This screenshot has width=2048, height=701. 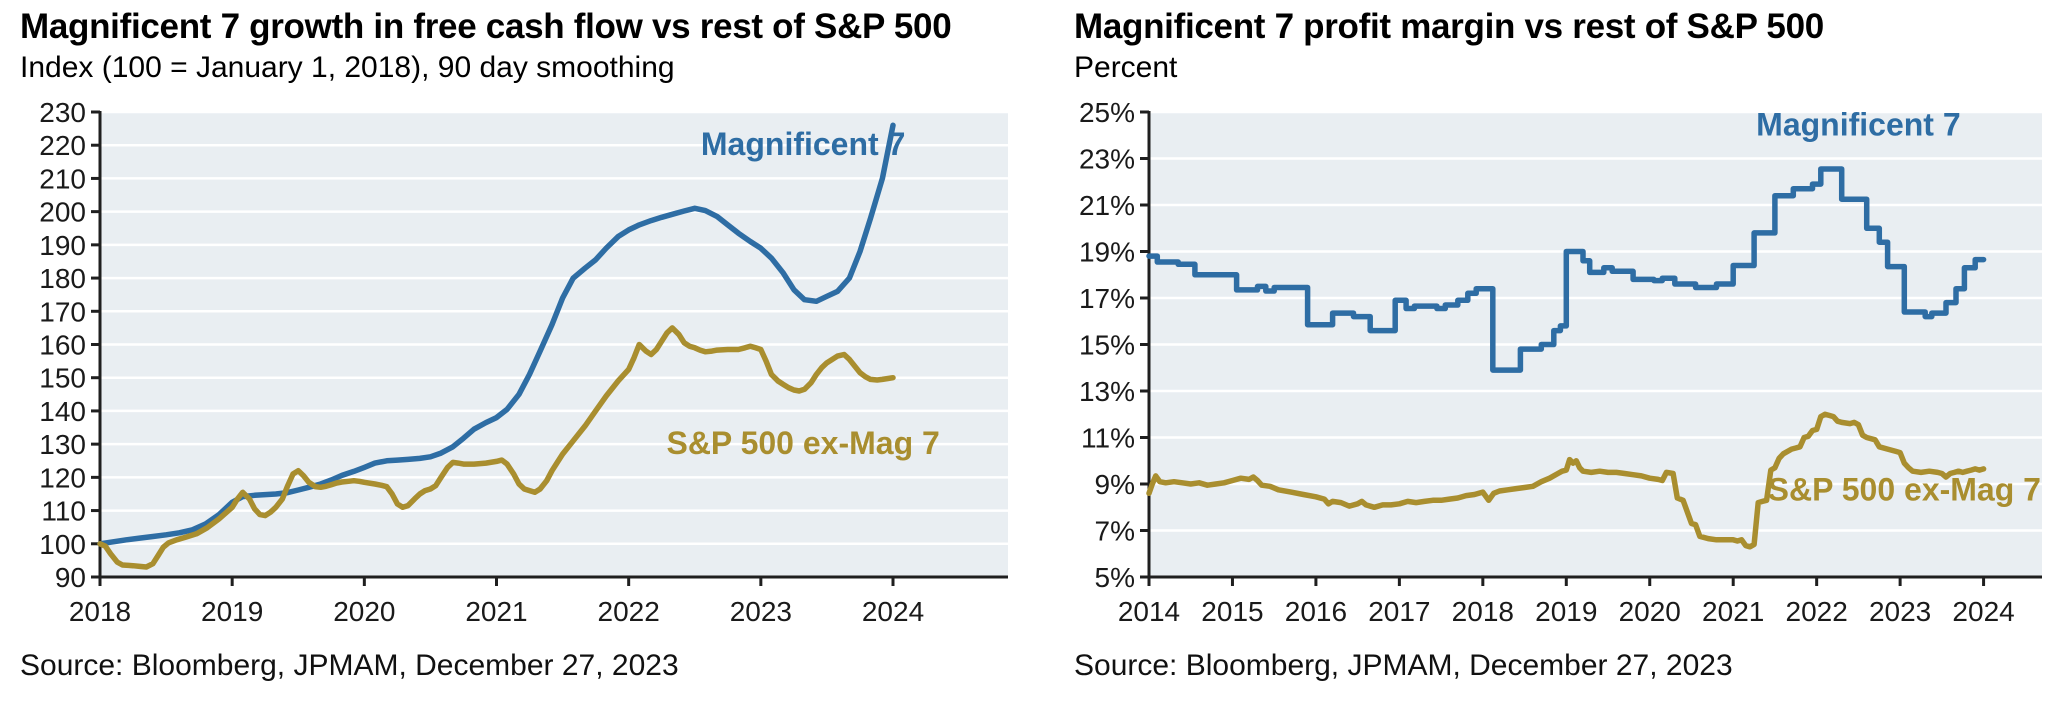 What do you see at coordinates (62, 411) in the screenshot?
I see `y-tick-label: 140` at bounding box center [62, 411].